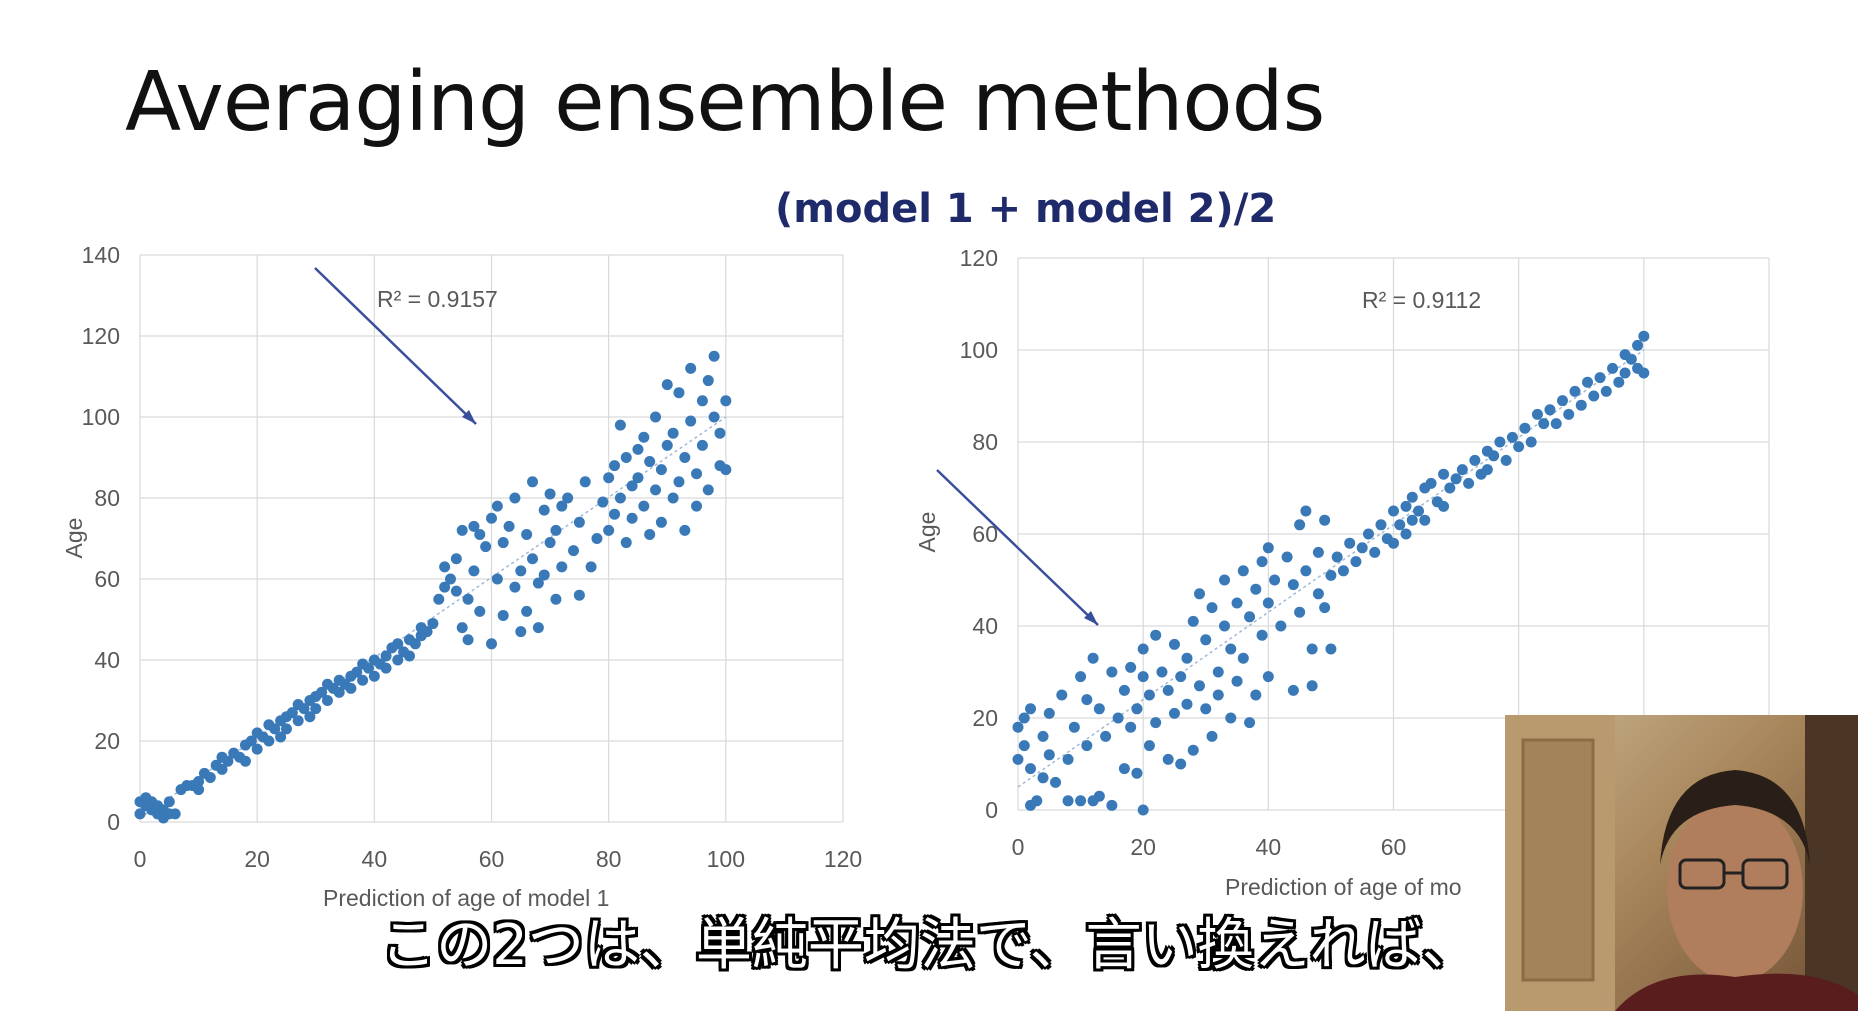  Describe the element at coordinates (375, 859) in the screenshot. I see `x-tick-label: 40` at that location.